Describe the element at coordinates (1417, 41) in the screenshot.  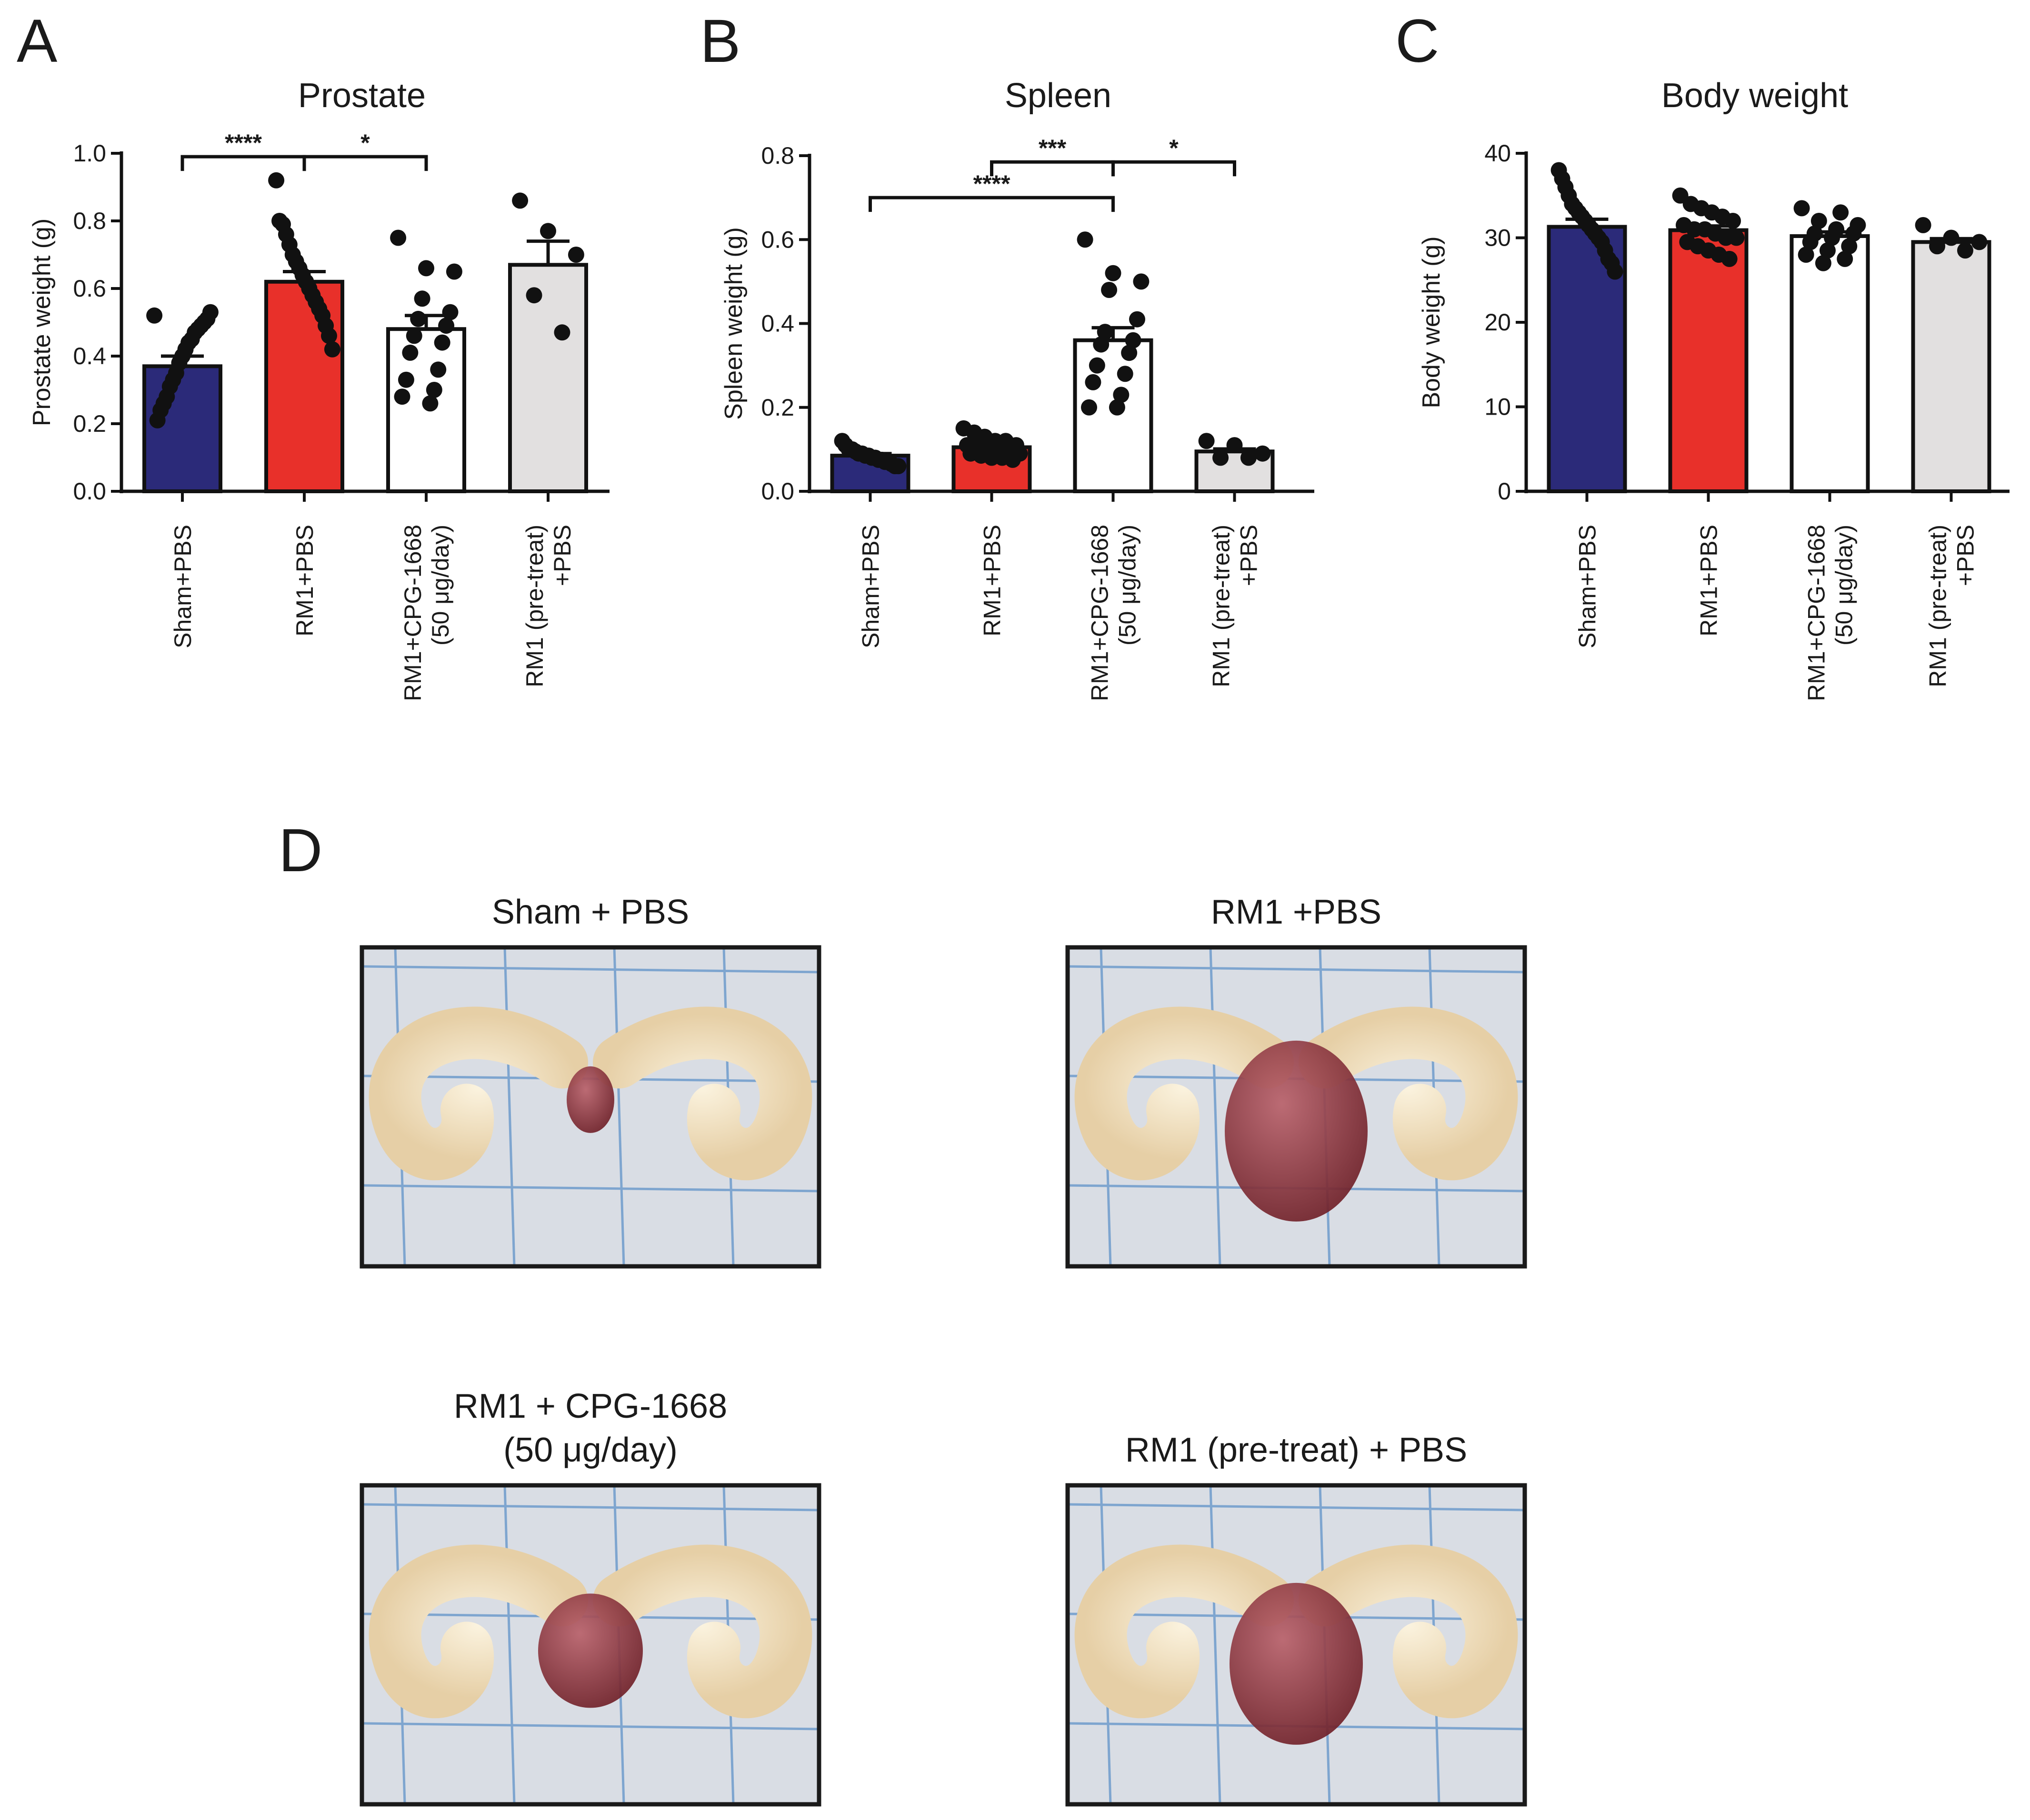
I see `panel-letter: C` at that location.